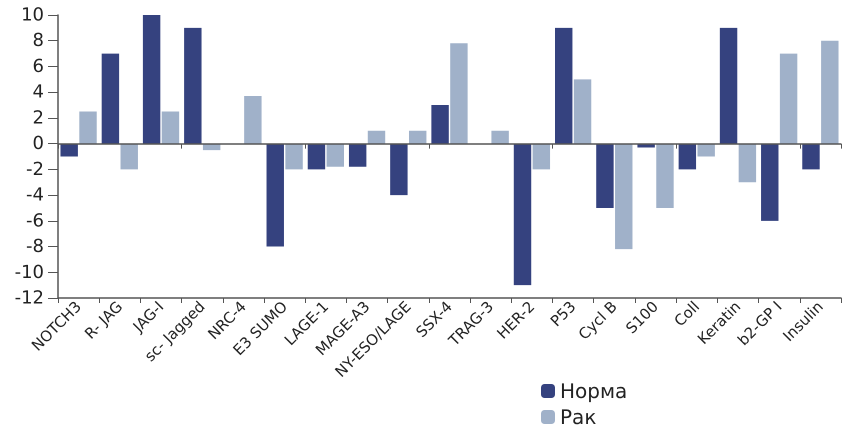 This screenshot has width=851, height=434. Describe the element at coordinates (38, 41) in the screenshot. I see `y-tick-label: 8` at that location.